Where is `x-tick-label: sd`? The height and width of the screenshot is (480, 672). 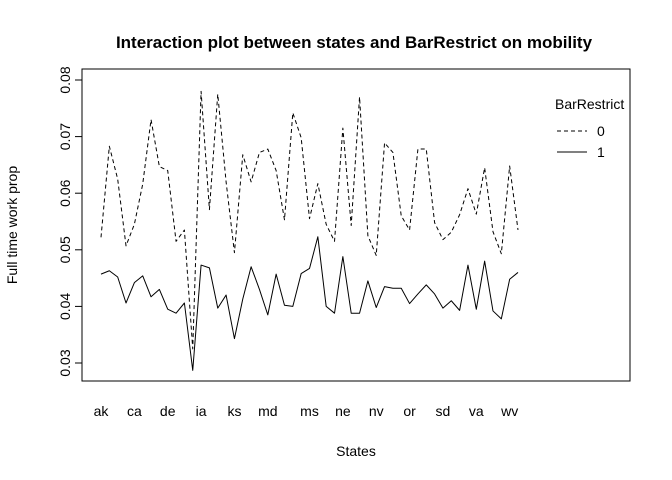 x-tick-label: sd is located at coordinates (443, 411).